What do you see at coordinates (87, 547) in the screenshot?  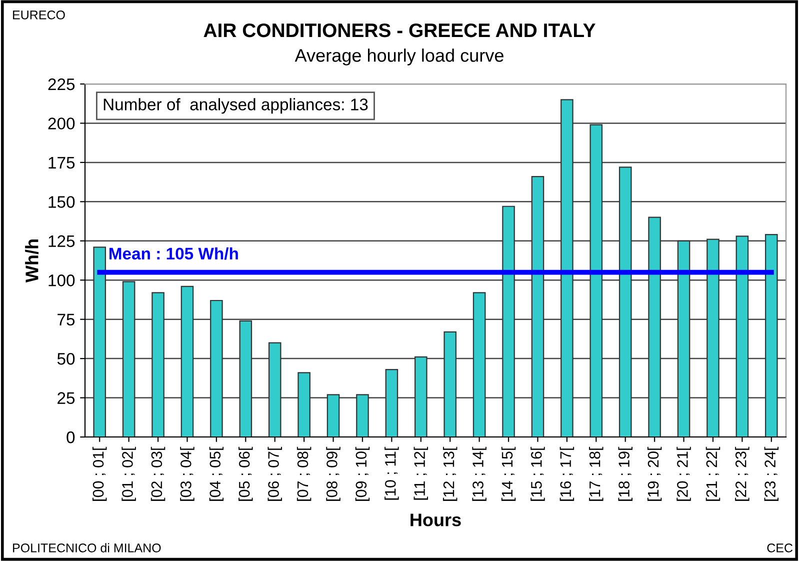 I see `text: POLITECNICO di MILANO` at bounding box center [87, 547].